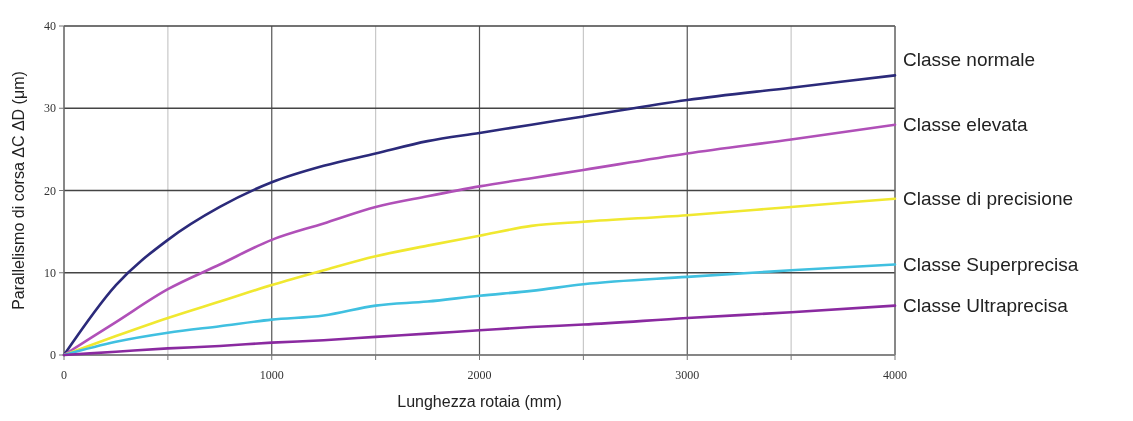  What do you see at coordinates (991, 265) in the screenshot?
I see `series-label: Classe Superprecisa` at bounding box center [991, 265].